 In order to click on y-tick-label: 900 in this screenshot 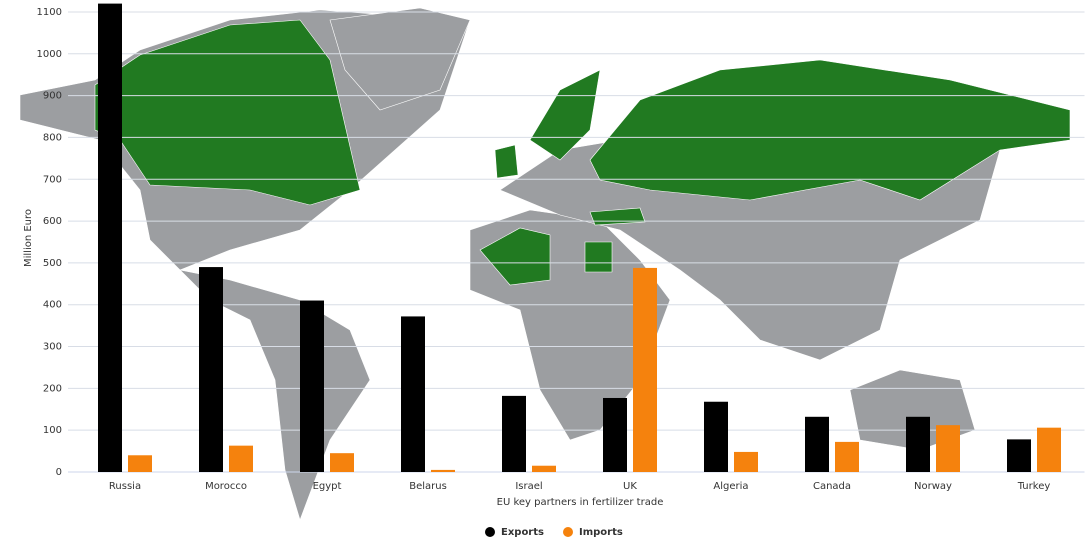, I will do `click(52, 96)`.